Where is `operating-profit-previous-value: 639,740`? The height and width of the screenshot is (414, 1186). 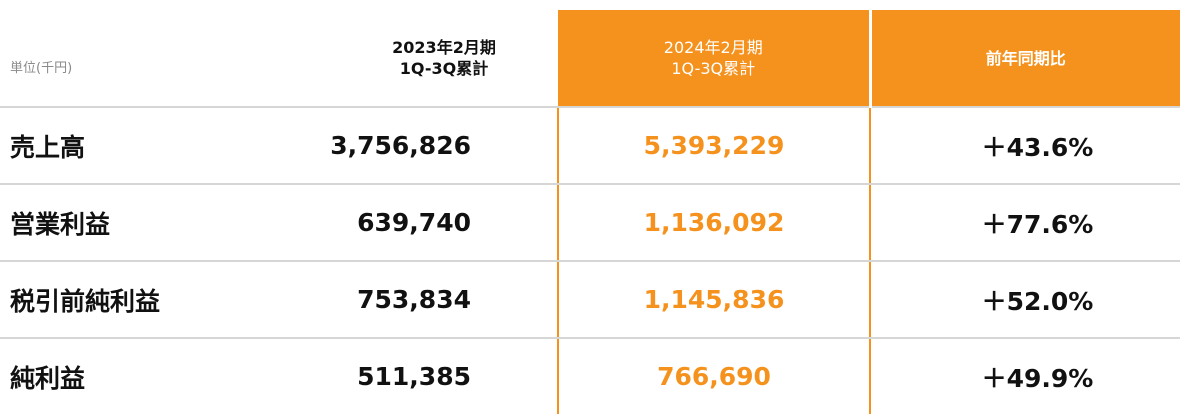 operating-profit-previous-value: 639,740 is located at coordinates (424, 223).